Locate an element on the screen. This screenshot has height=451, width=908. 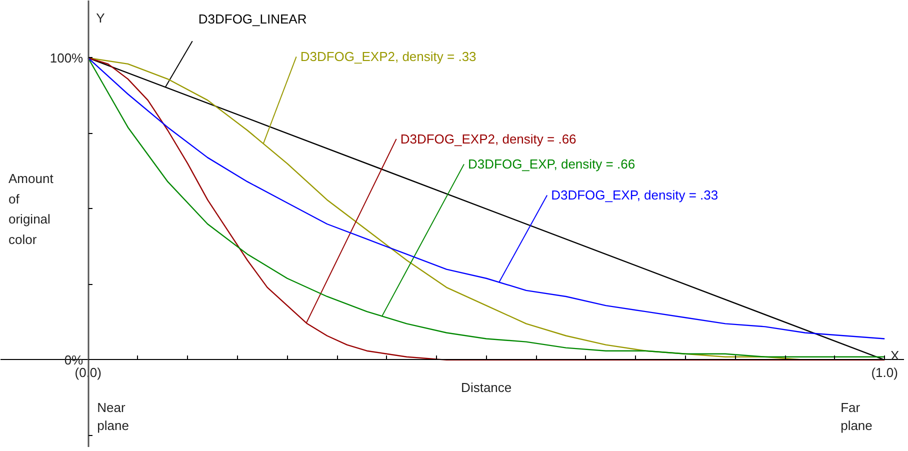
text: D3DFOG_LINEAR is located at coordinates (252, 19).